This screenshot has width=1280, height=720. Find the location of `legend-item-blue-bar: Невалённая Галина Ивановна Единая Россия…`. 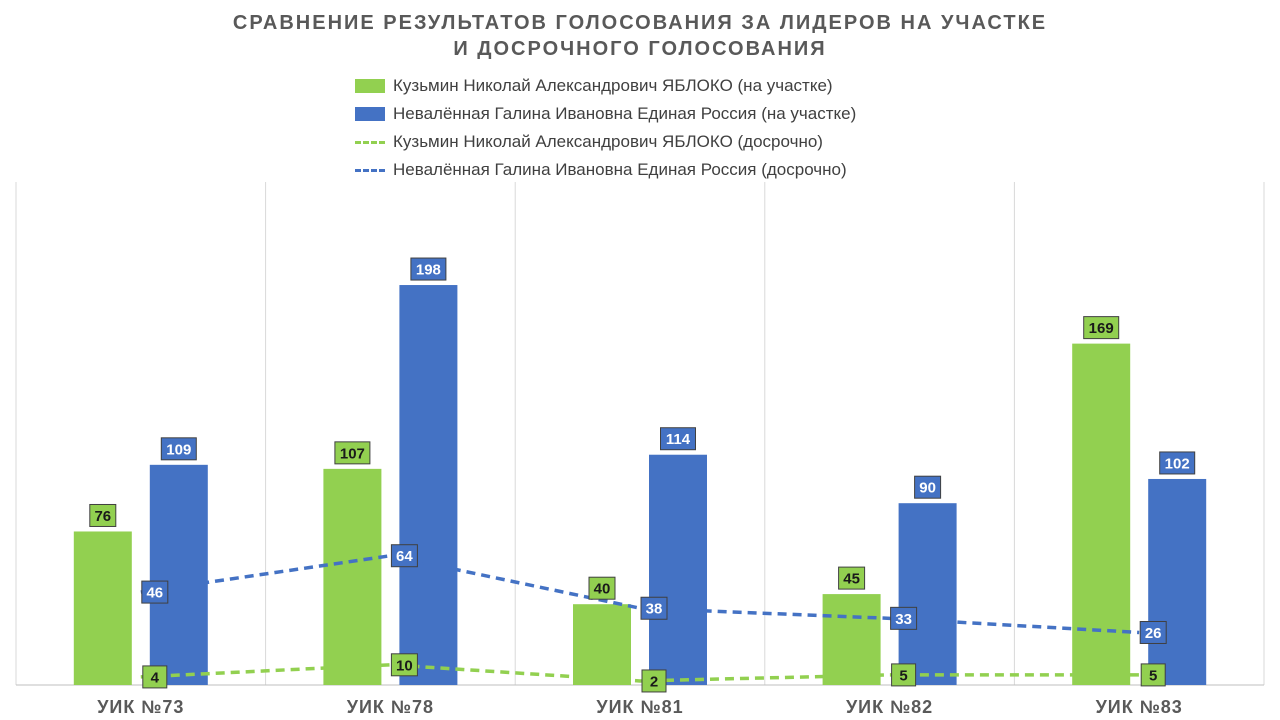

legend-item-blue-bar: Невалённая Галина Ивановна Единая Россия… is located at coordinates (605, 114).